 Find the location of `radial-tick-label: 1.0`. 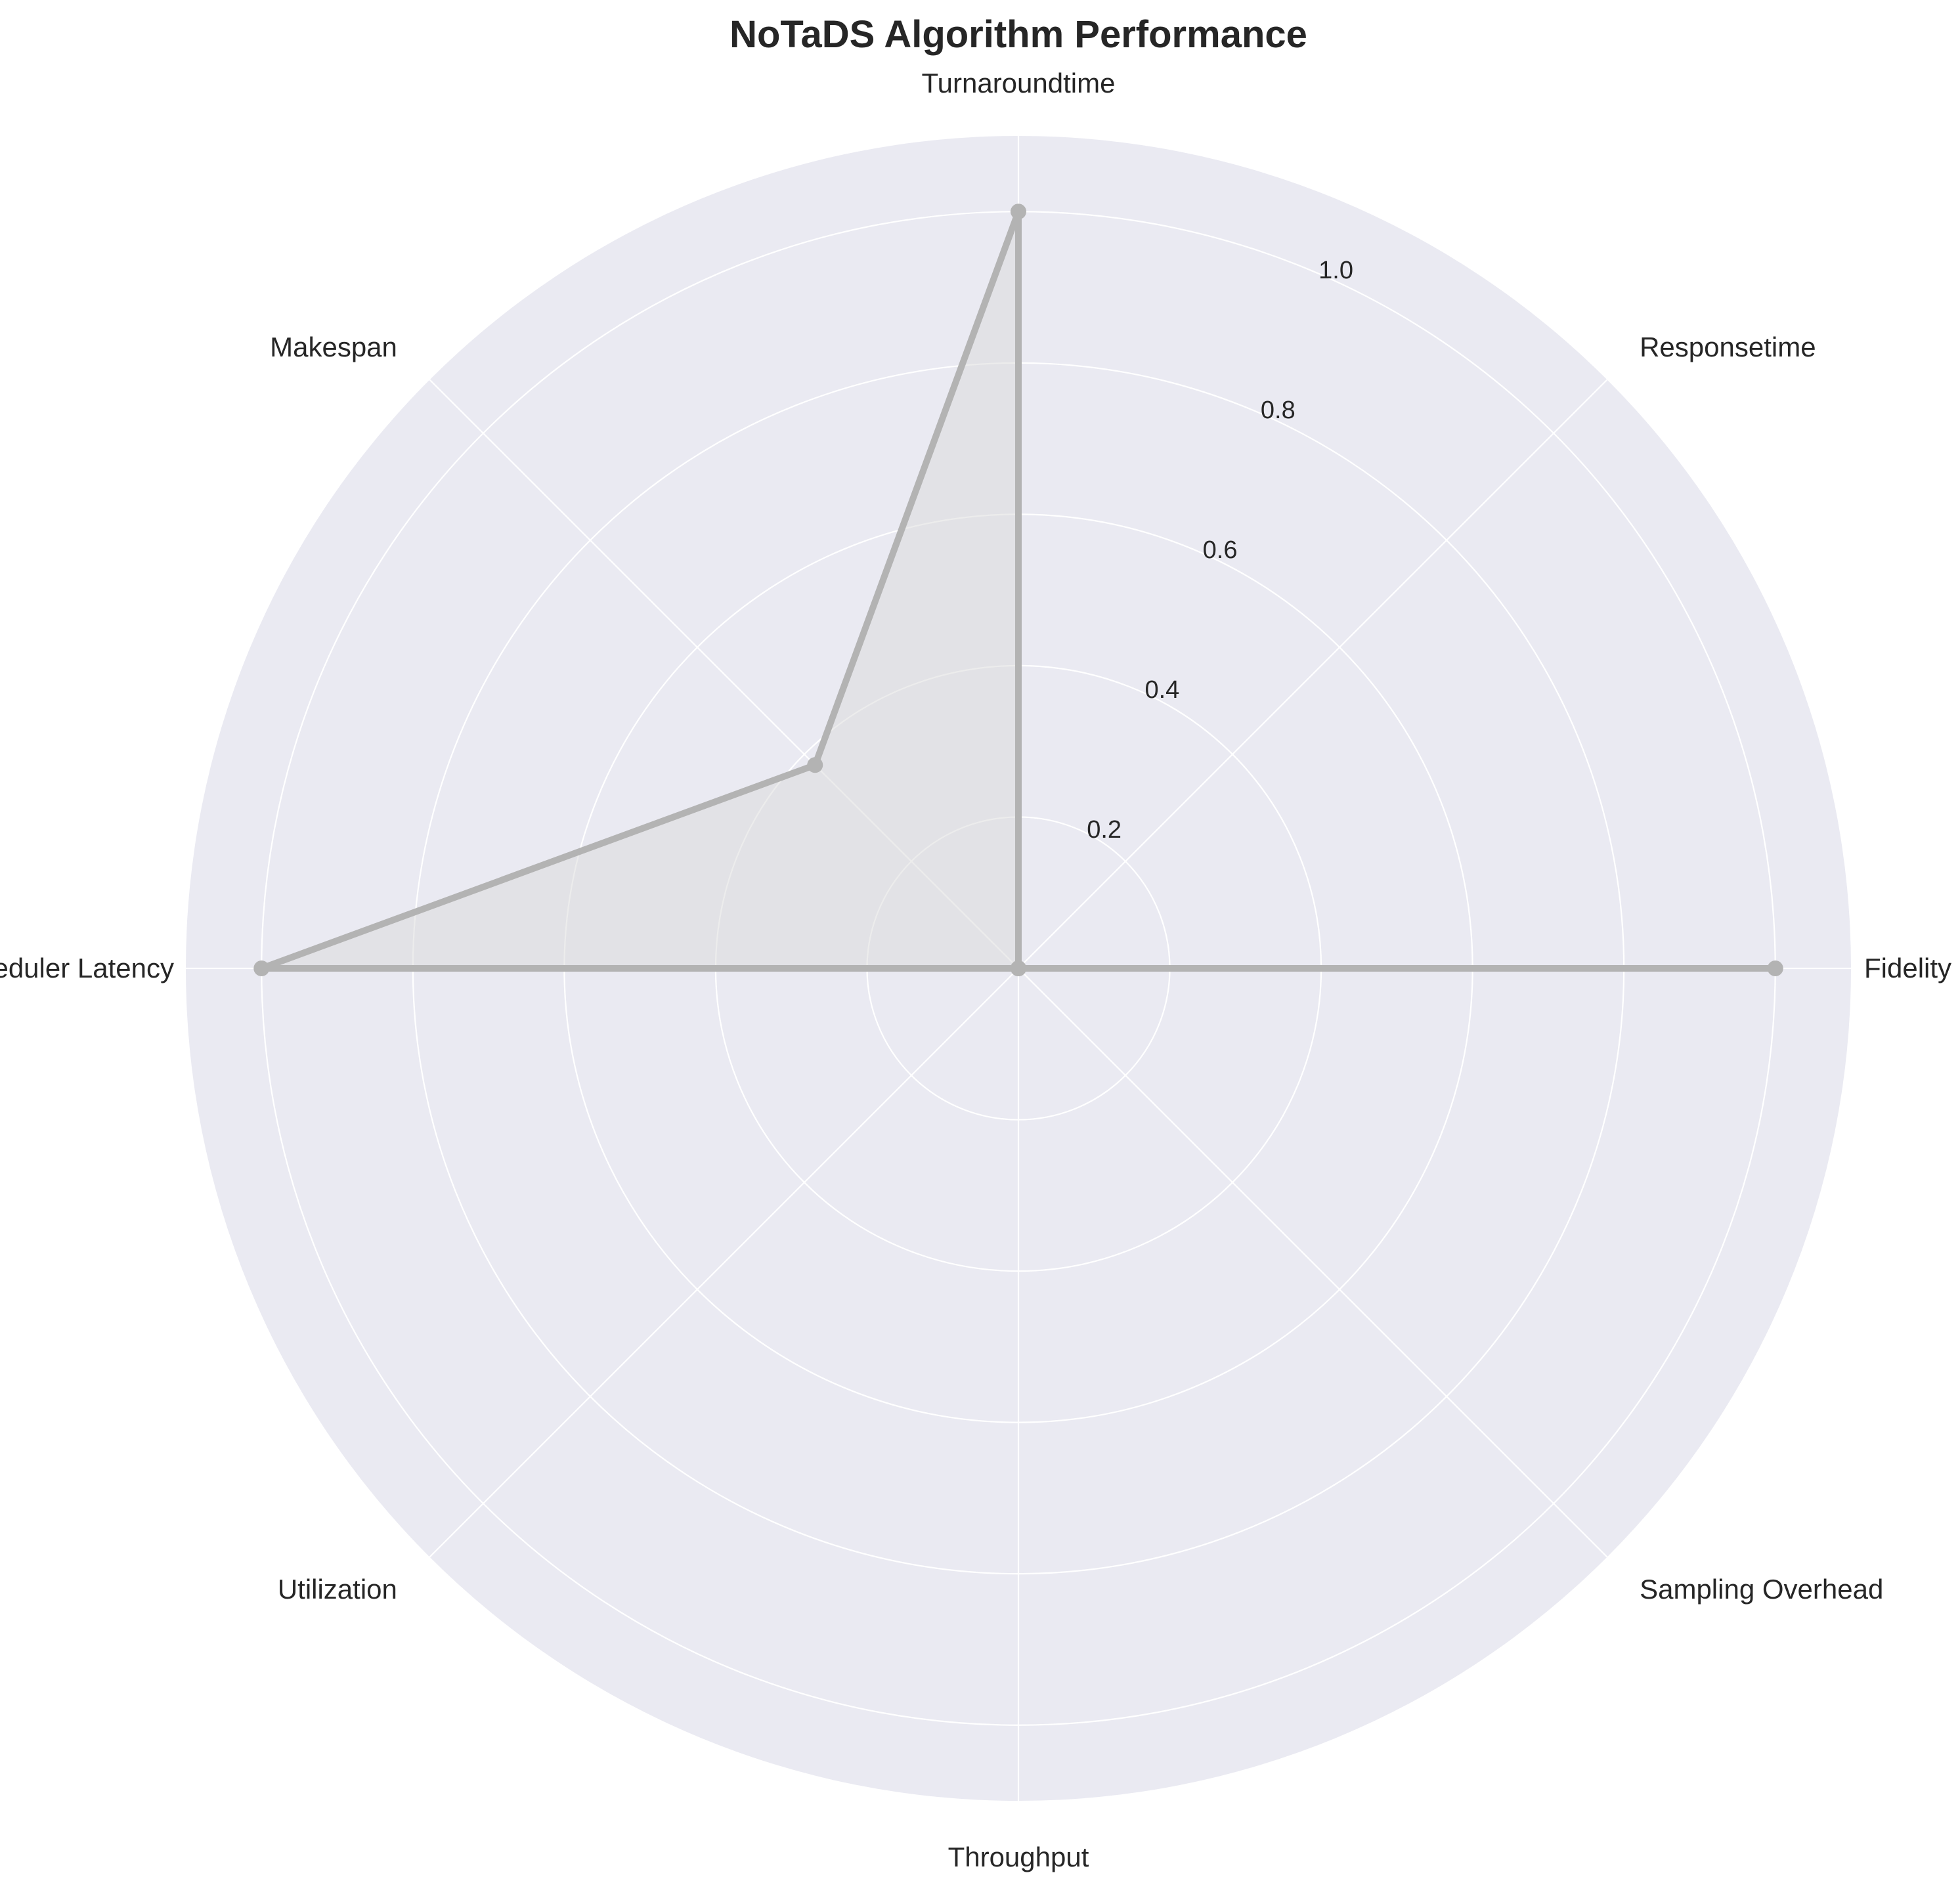

radial-tick-label: 1.0 is located at coordinates (1336, 270).